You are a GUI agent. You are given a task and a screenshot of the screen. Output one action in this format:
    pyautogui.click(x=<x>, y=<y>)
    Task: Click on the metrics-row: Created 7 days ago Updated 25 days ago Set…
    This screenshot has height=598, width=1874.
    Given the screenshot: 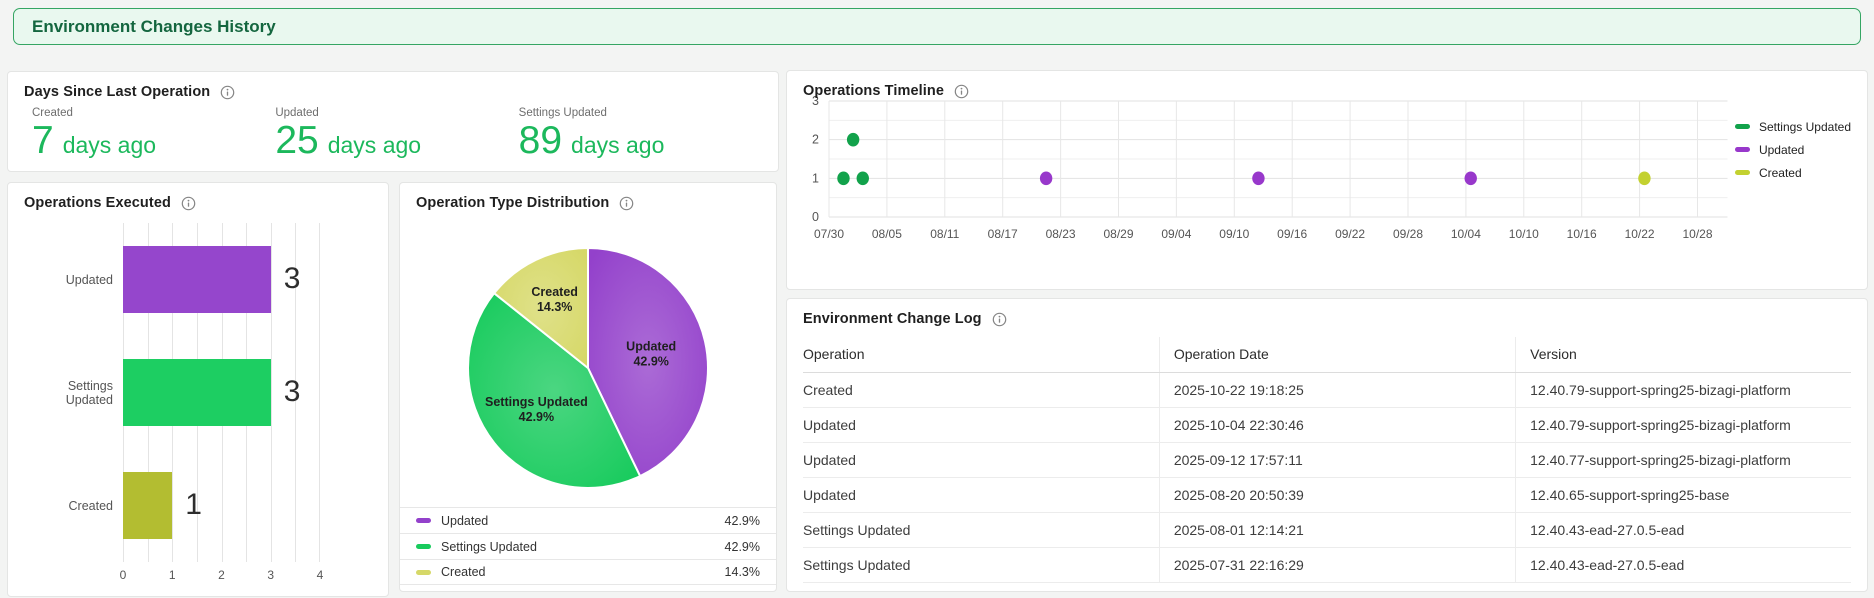 What is the action you would take?
    pyautogui.click(x=393, y=131)
    